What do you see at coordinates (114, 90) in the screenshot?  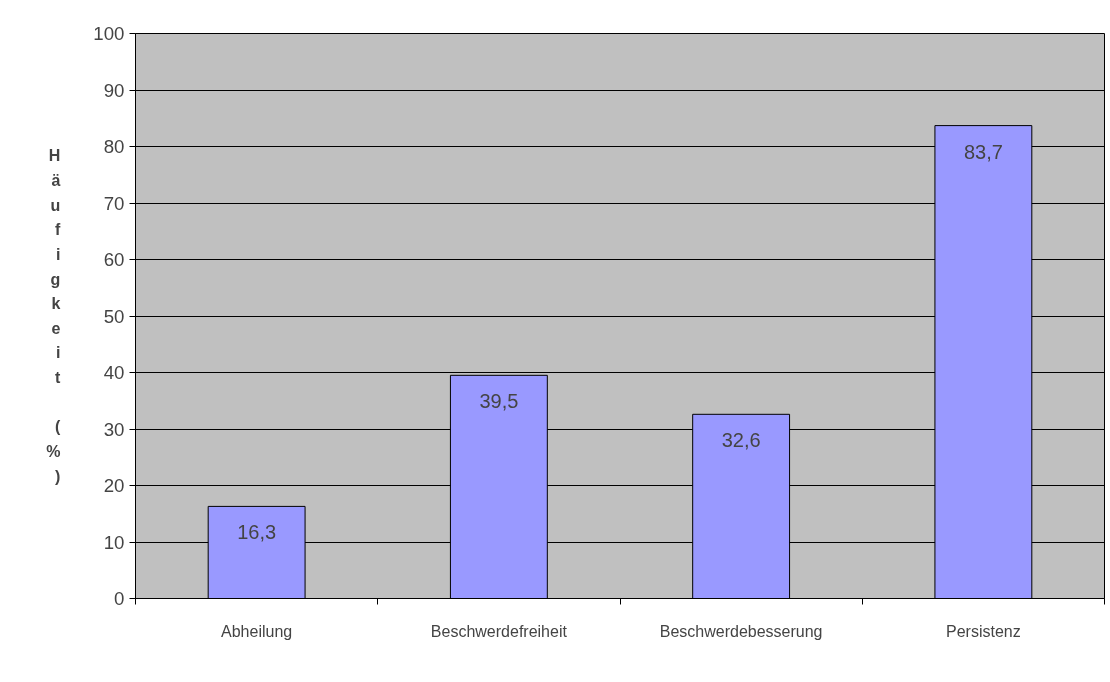 I see `y-tick-label: 90` at bounding box center [114, 90].